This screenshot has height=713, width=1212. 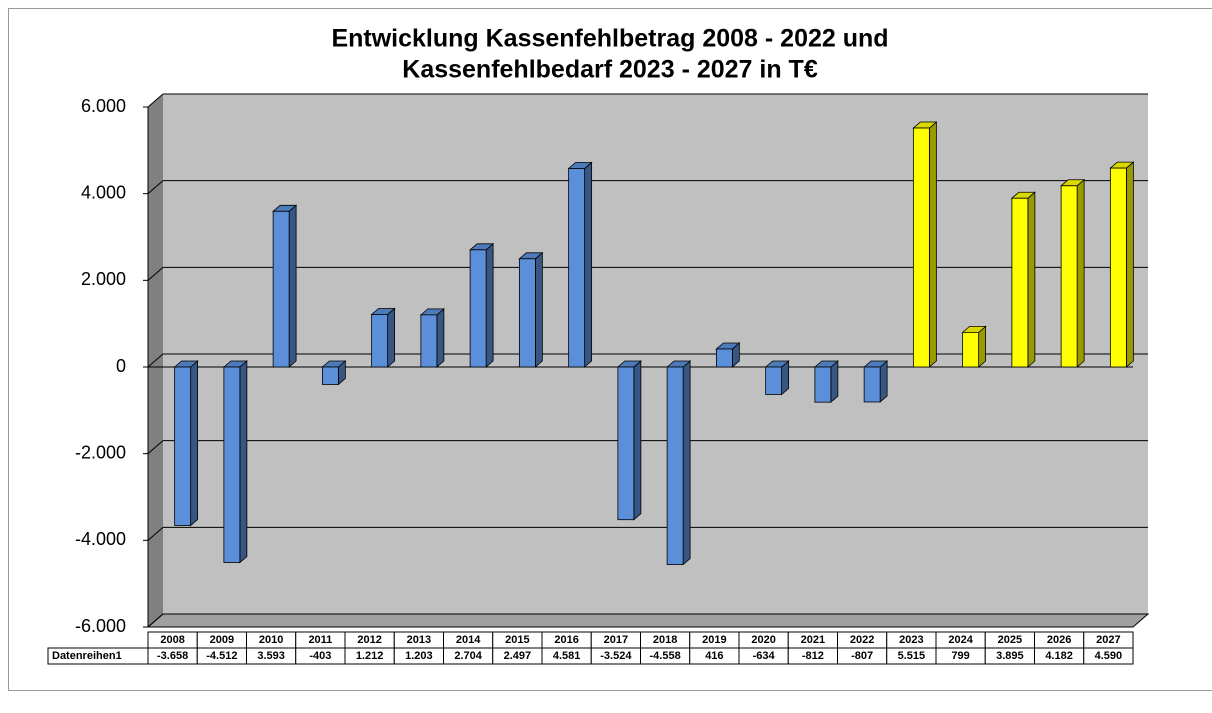 What do you see at coordinates (369, 640) in the screenshot?
I see `x-tick-label: 2012` at bounding box center [369, 640].